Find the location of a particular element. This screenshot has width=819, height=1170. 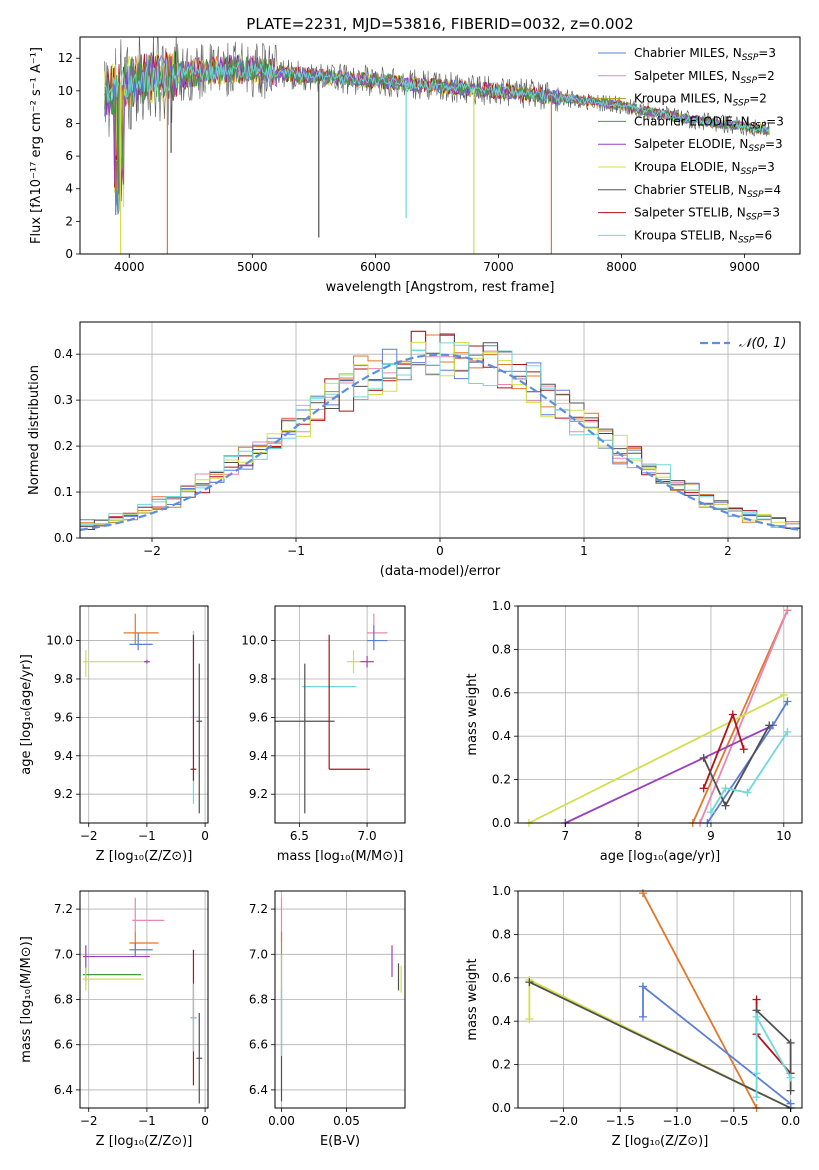

legend-entry: Salpeter ELODIE, NSSP=3 is located at coordinates (708, 145).